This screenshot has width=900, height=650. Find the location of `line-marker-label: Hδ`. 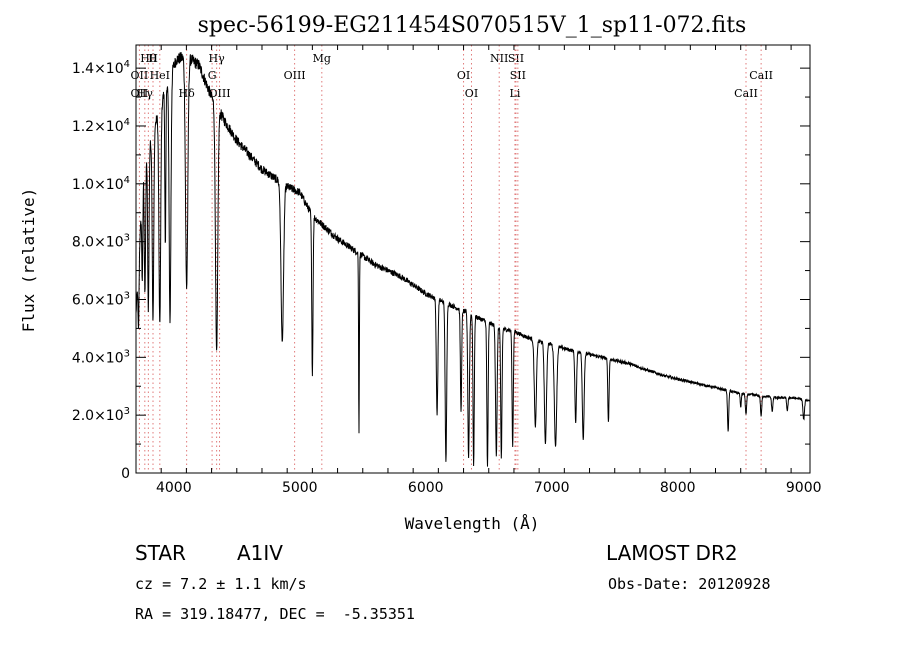

line-marker-label: Hδ is located at coordinates (187, 93).